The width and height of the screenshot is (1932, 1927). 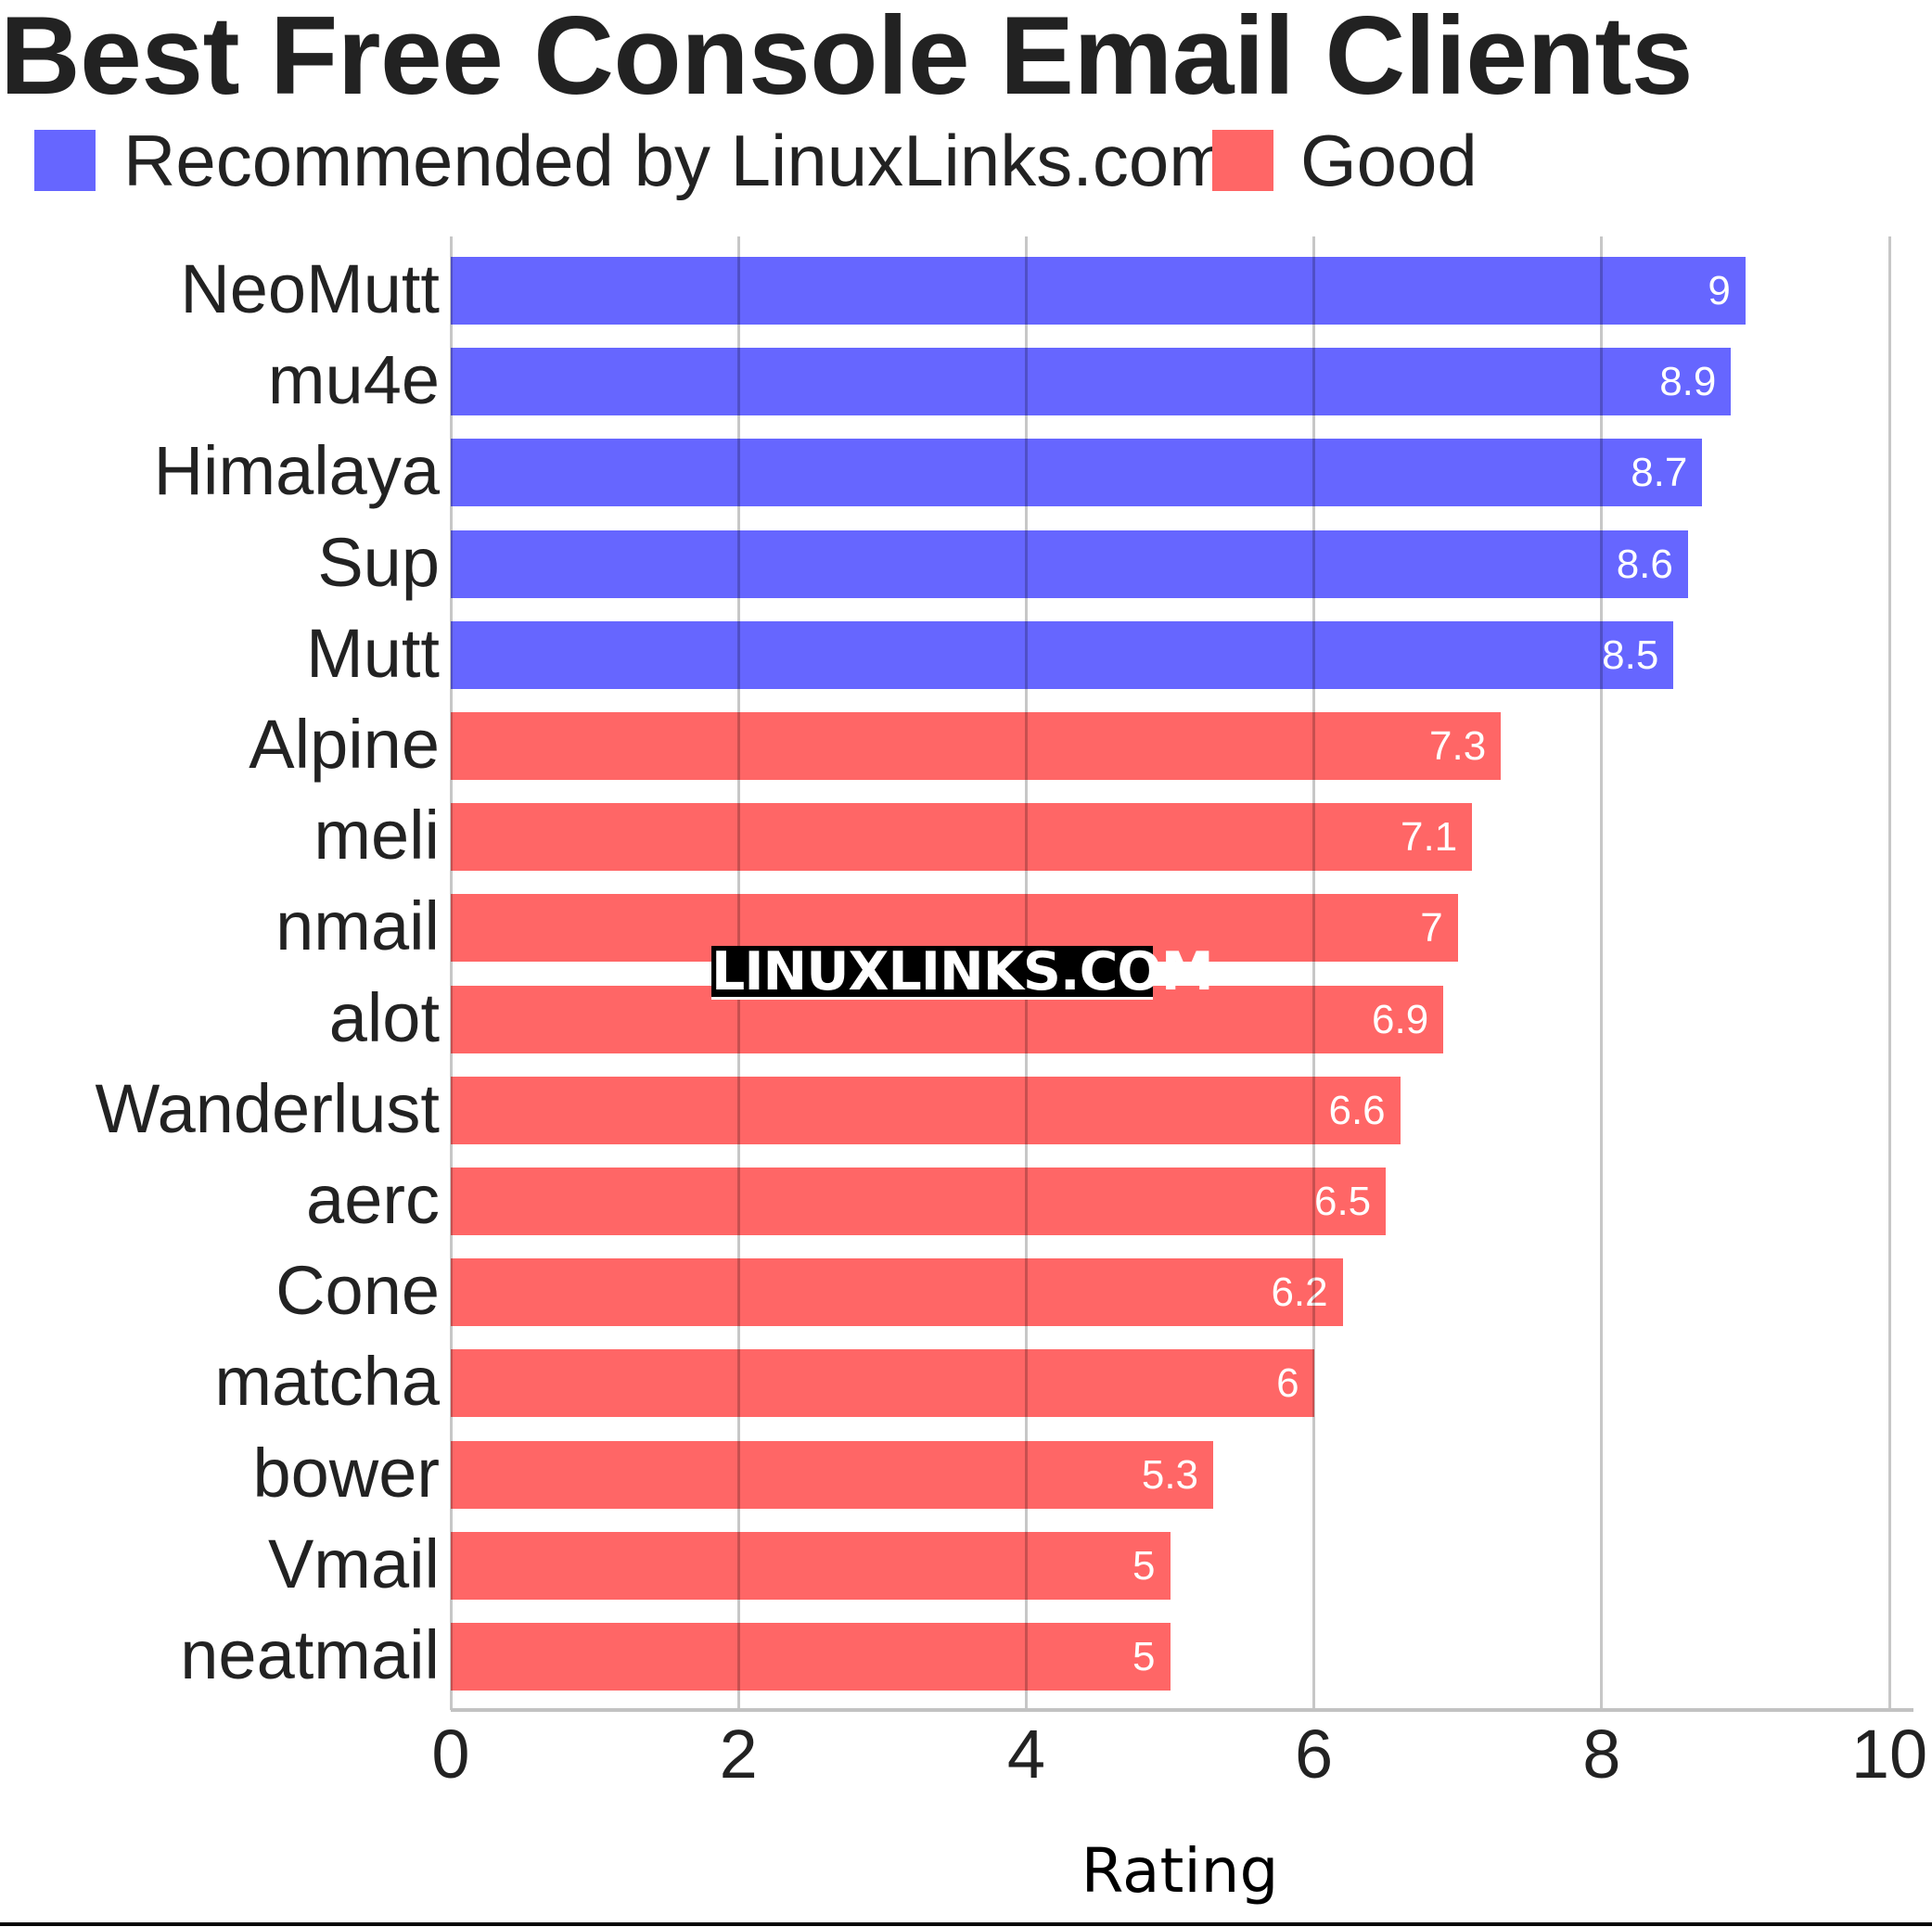 What do you see at coordinates (357, 1291) in the screenshot?
I see `category-label: Cone` at bounding box center [357, 1291].